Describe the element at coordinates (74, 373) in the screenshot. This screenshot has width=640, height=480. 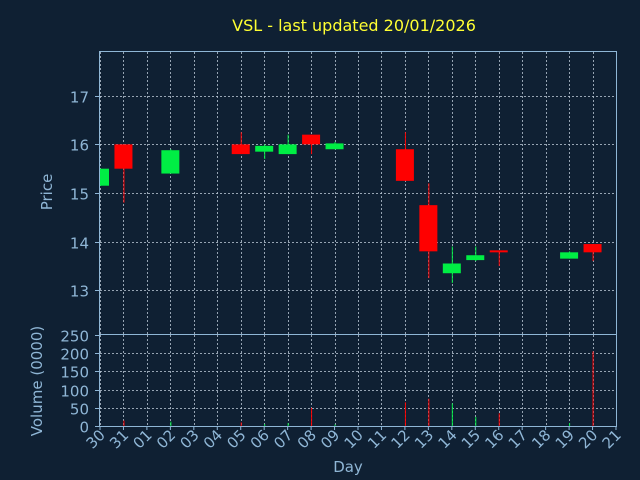
I see `volume-tick-label: 150` at that location.